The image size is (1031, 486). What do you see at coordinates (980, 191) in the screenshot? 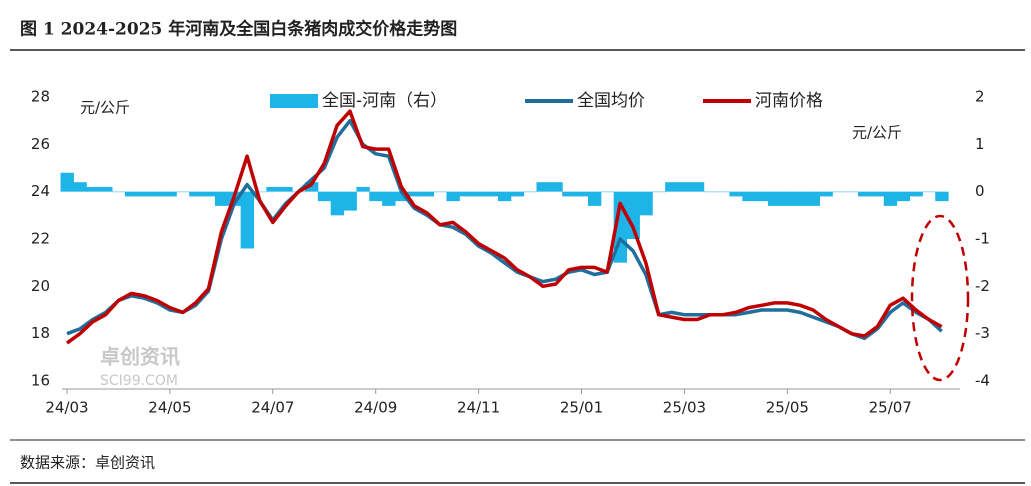
I see `y2-tick-label: 0` at bounding box center [980, 191].